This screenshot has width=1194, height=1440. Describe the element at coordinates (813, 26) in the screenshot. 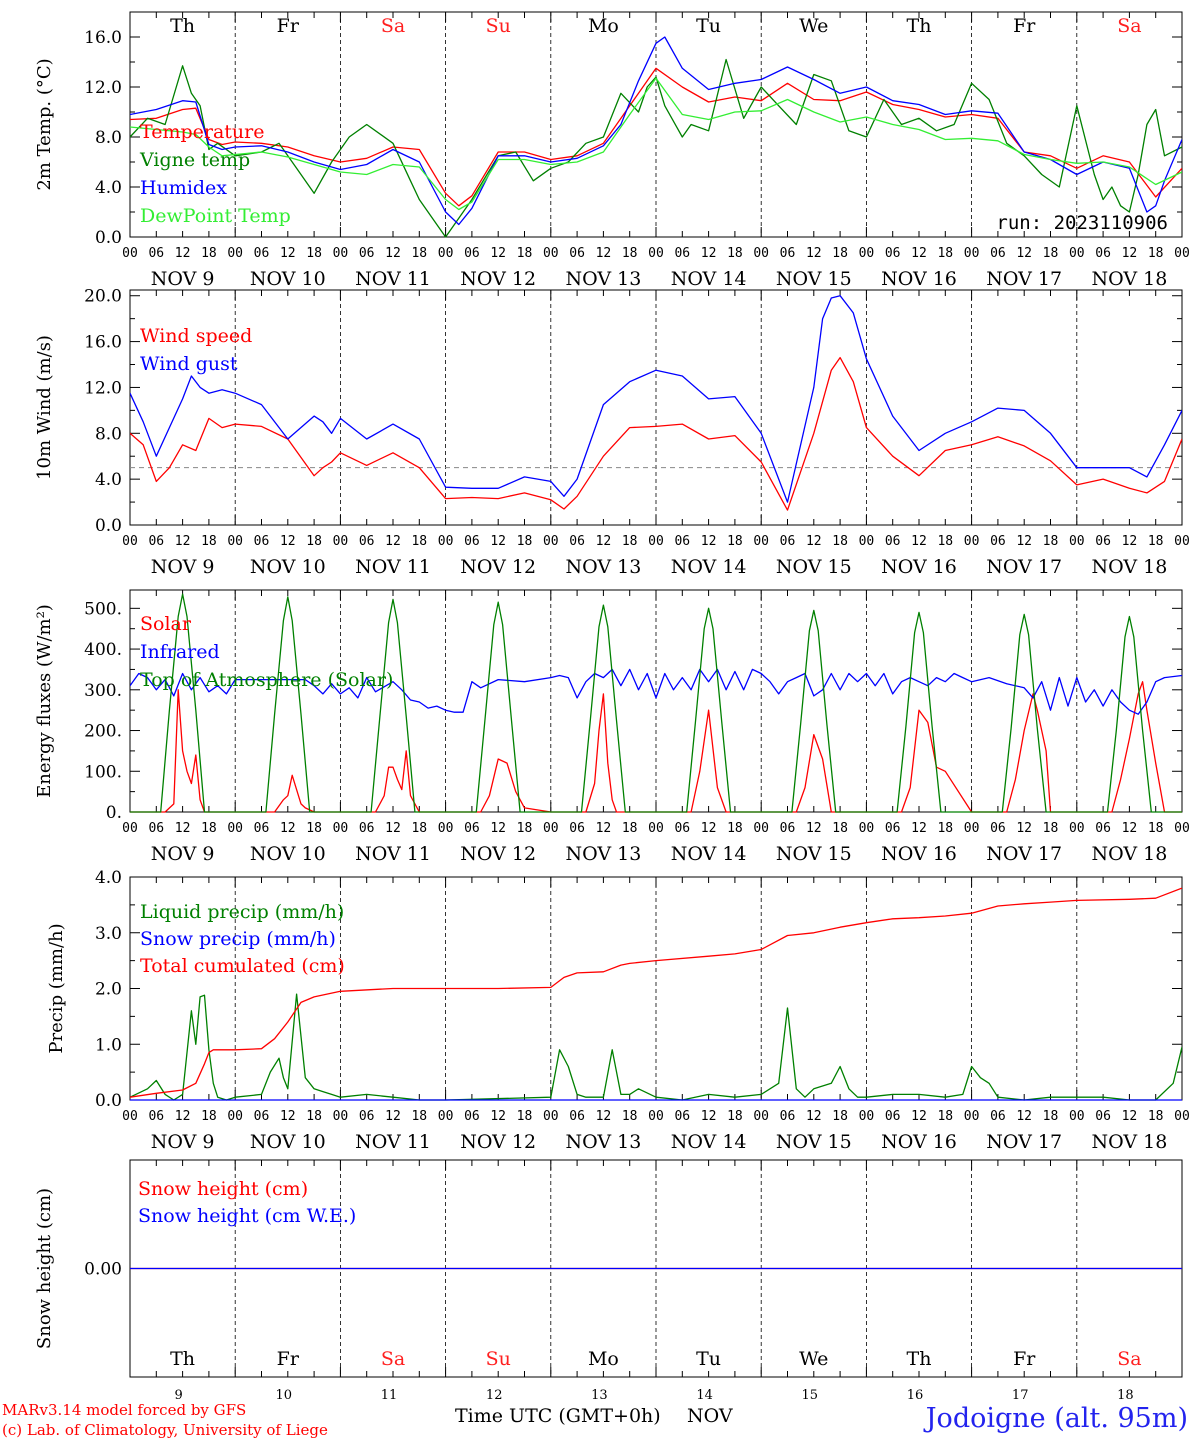

I see `day-name-top: We` at that location.